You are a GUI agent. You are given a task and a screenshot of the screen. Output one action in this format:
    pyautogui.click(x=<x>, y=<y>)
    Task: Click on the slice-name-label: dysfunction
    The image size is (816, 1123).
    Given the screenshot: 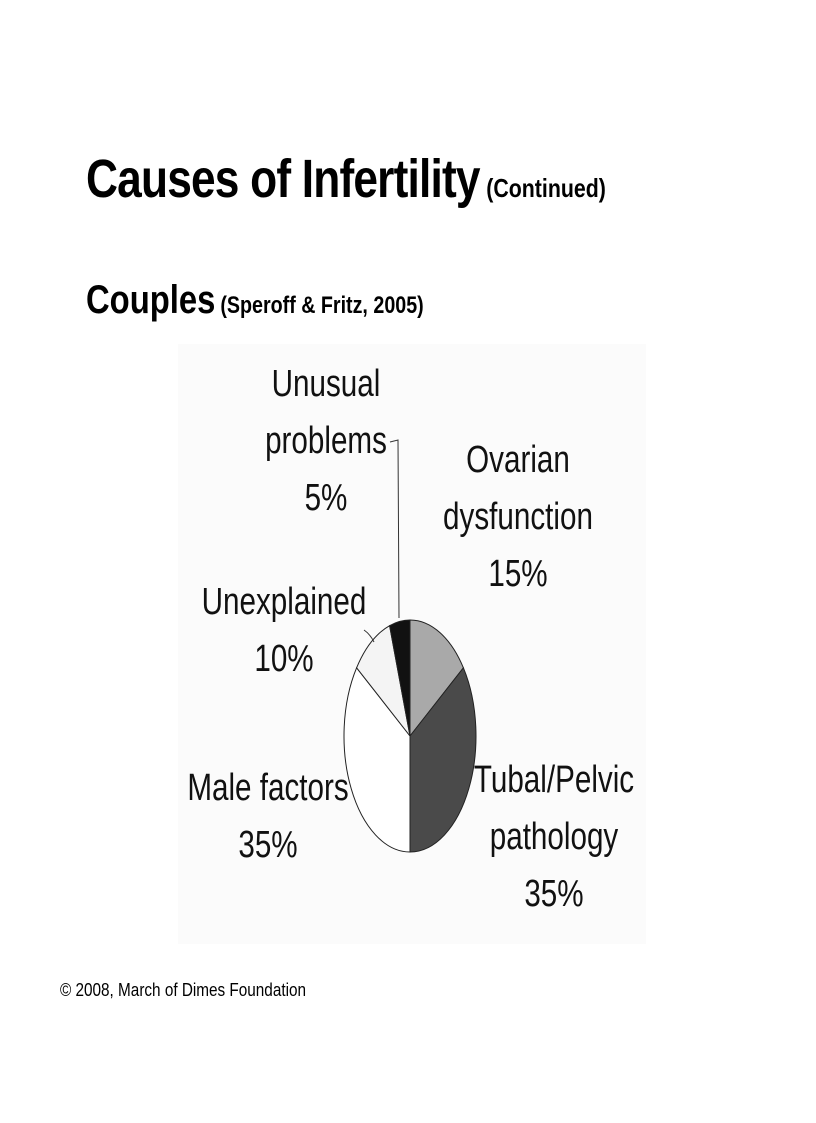 What is the action you would take?
    pyautogui.click(x=518, y=517)
    